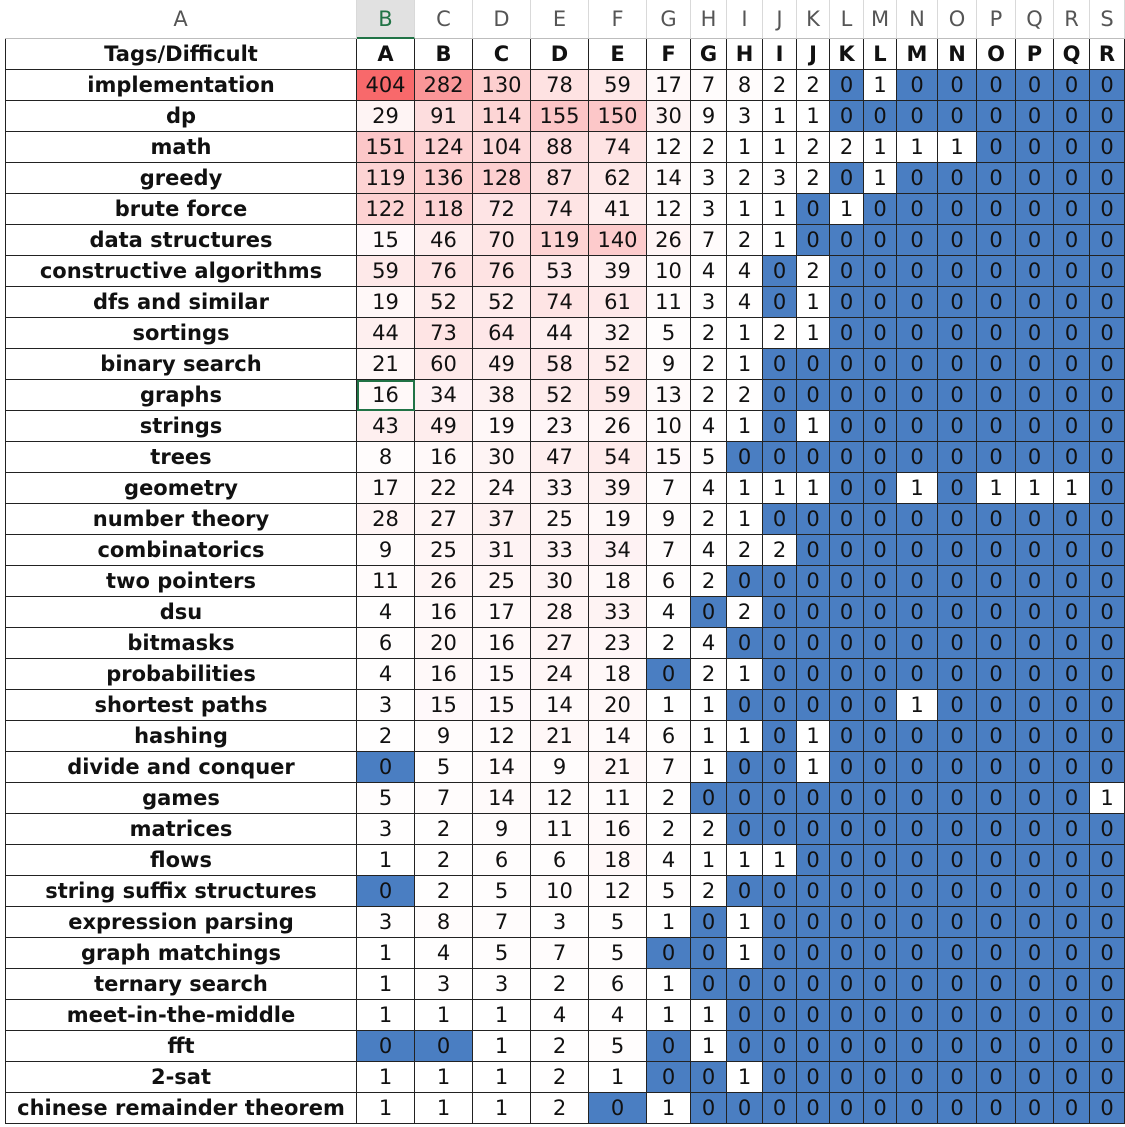 The height and width of the screenshot is (1127, 1125). I want to click on count-cell: 8, so click(444, 922).